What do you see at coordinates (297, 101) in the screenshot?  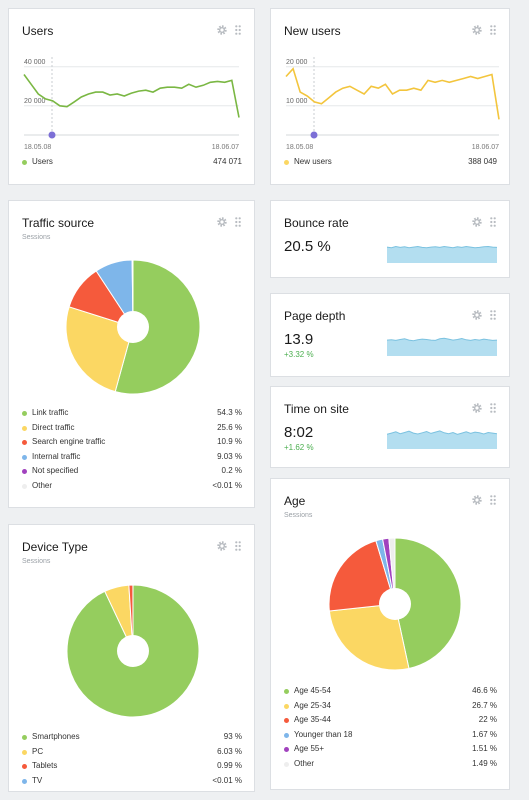 I see `y-tick-label: 10 000` at bounding box center [297, 101].